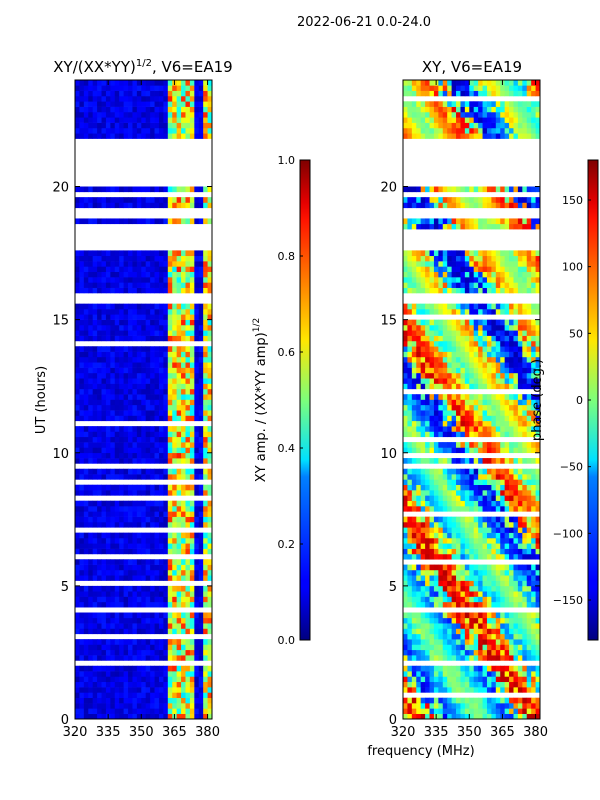  Describe the element at coordinates (287, 256) in the screenshot. I see `amp-colorbar-tick-label: 0.8` at that location.